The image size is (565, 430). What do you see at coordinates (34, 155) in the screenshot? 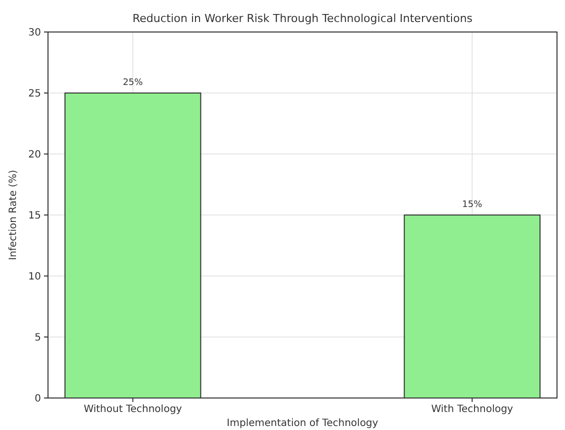
I see `y-tick-label: 20` at bounding box center [34, 155].